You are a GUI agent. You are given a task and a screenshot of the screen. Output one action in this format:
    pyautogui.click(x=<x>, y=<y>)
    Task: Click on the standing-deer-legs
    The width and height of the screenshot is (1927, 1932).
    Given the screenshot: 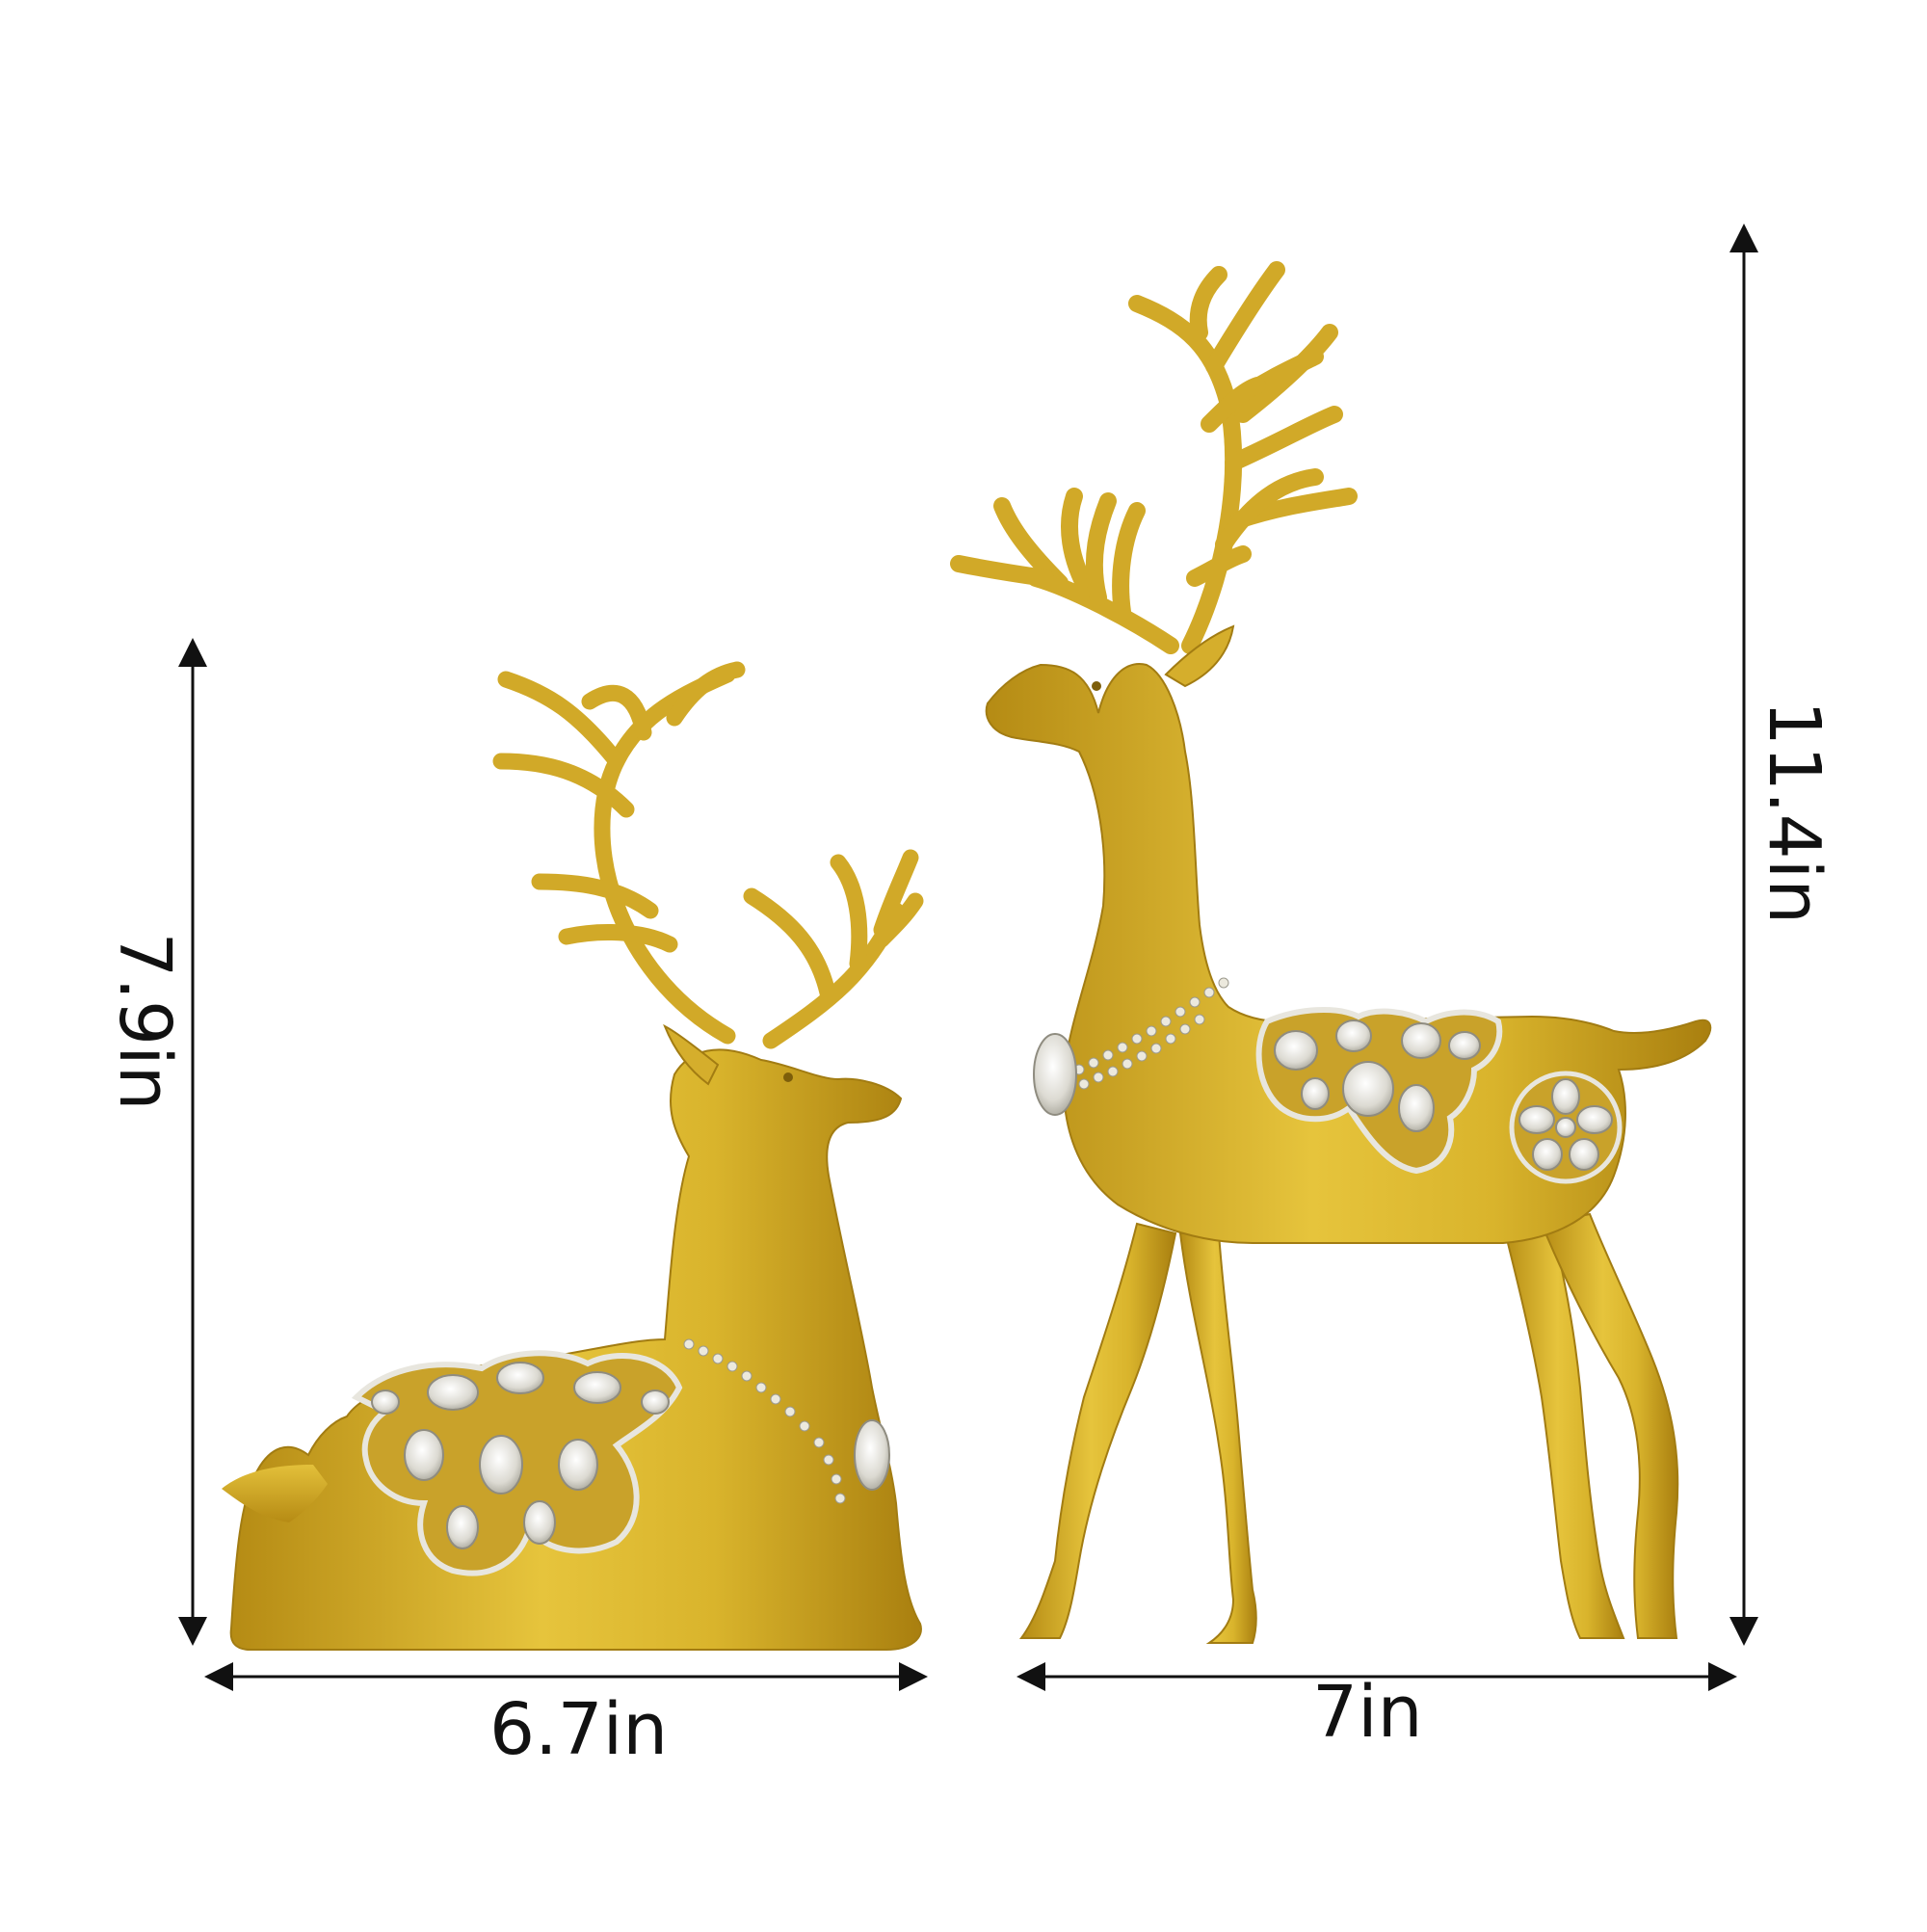 What is the action you would take?
    pyautogui.click(x=1349, y=1428)
    